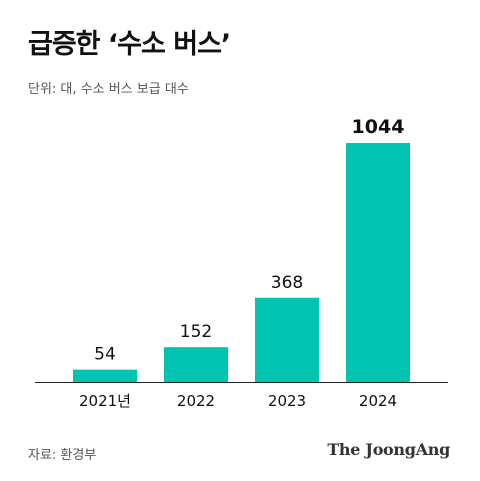  What do you see at coordinates (196, 401) in the screenshot?
I see `tick-label-1: 2022` at bounding box center [196, 401].